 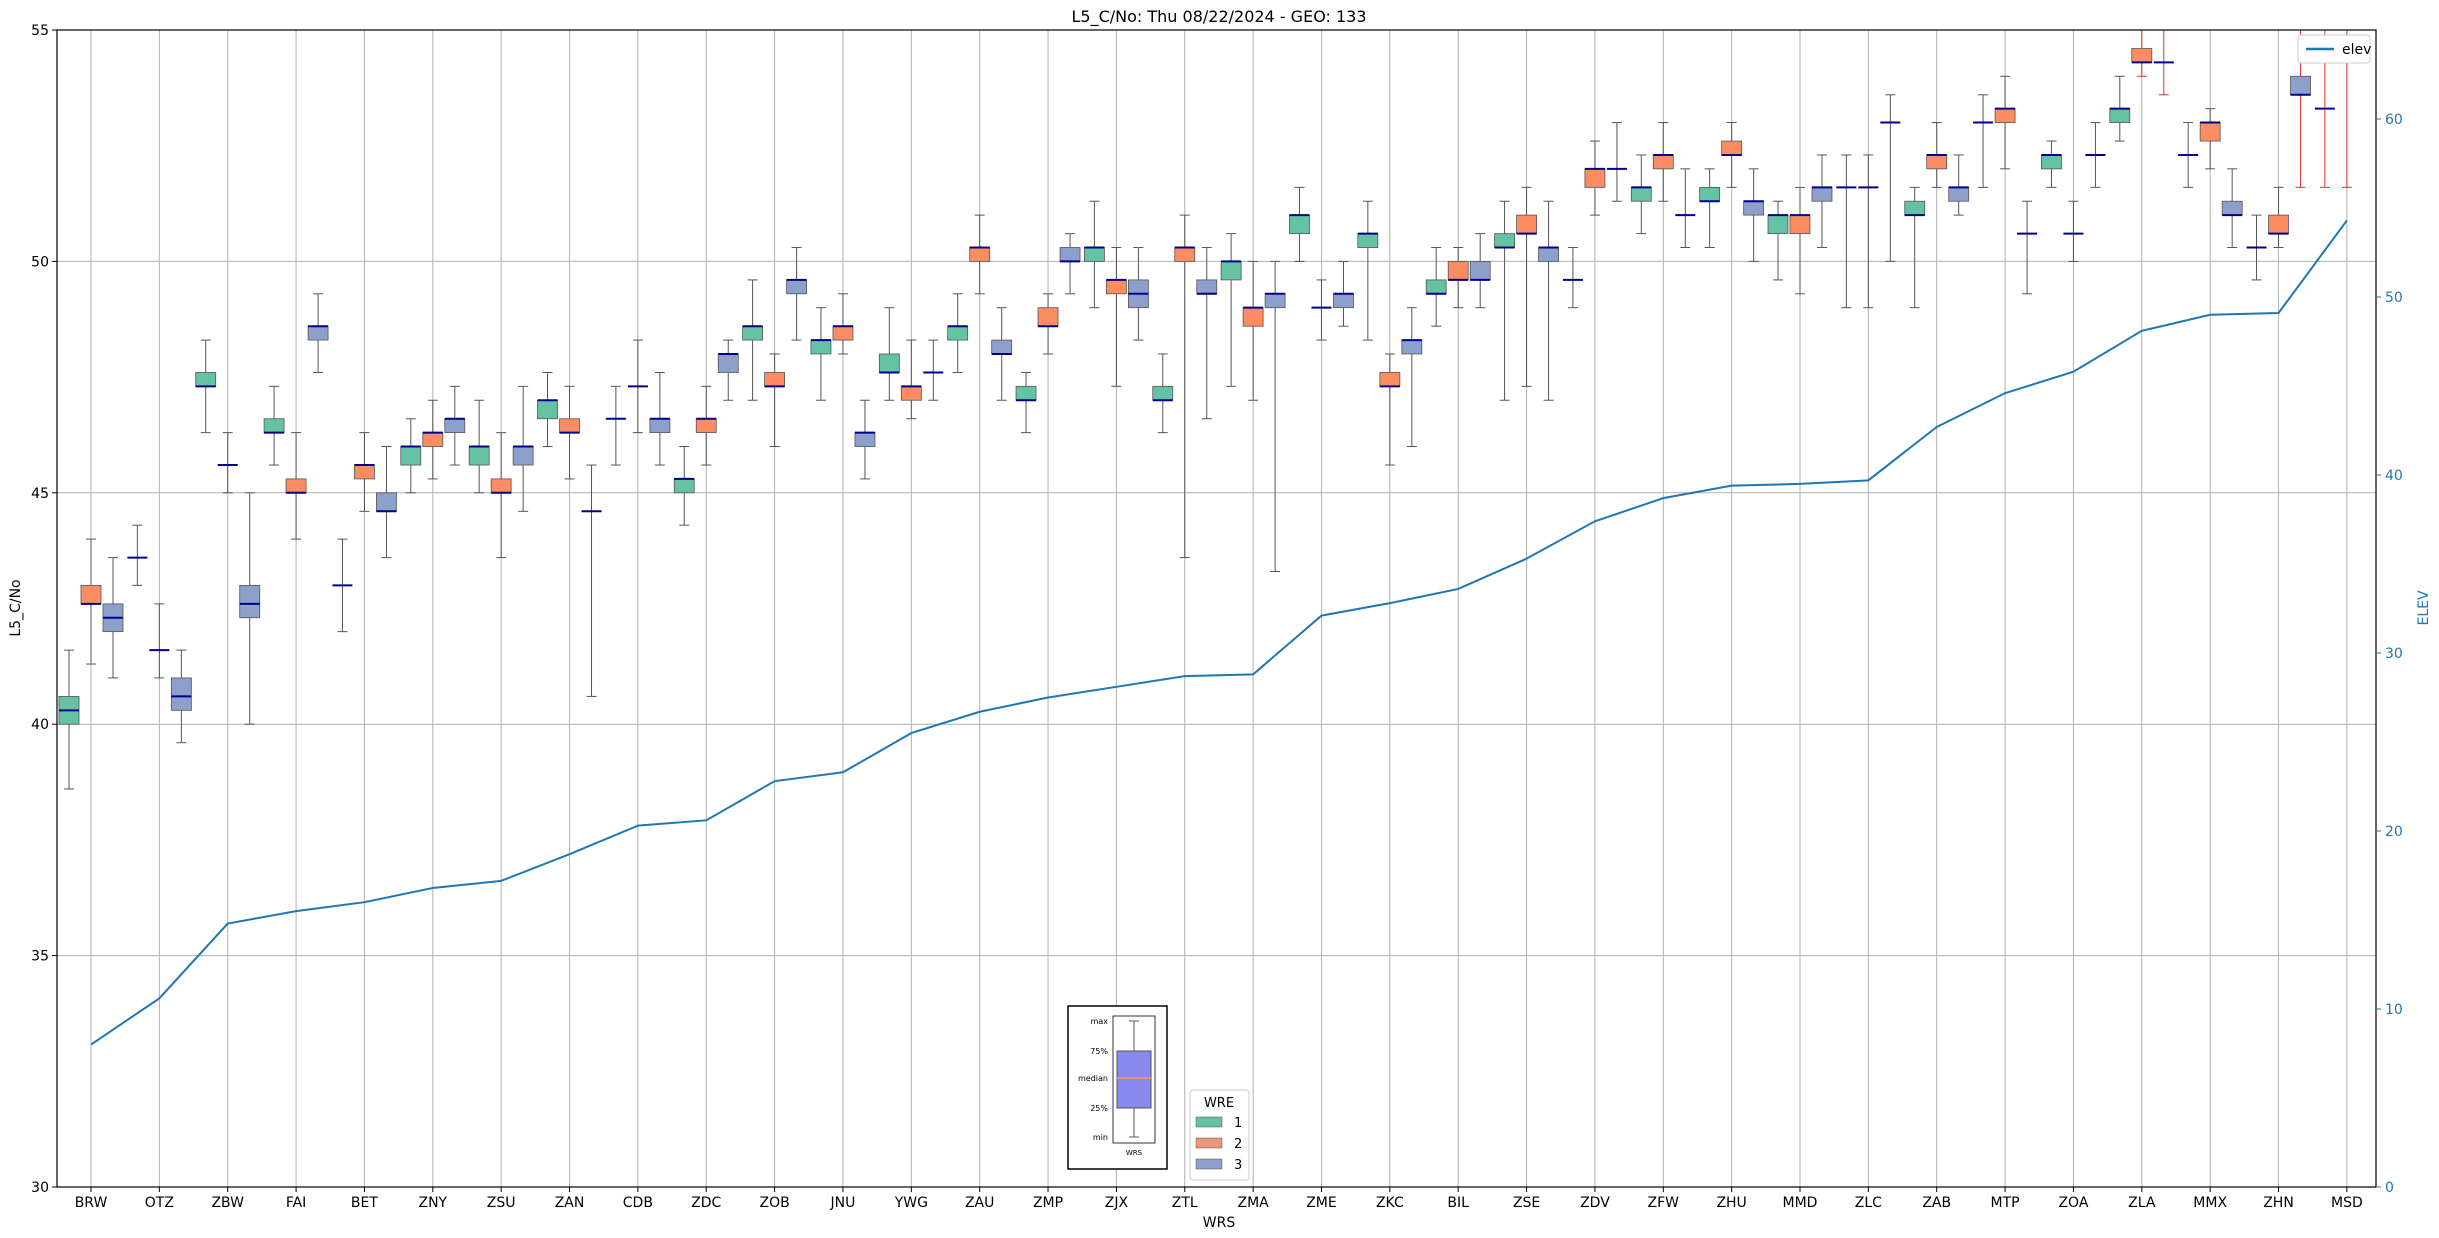 I want to click on box-ZMP-wre1, so click(x=1026, y=402).